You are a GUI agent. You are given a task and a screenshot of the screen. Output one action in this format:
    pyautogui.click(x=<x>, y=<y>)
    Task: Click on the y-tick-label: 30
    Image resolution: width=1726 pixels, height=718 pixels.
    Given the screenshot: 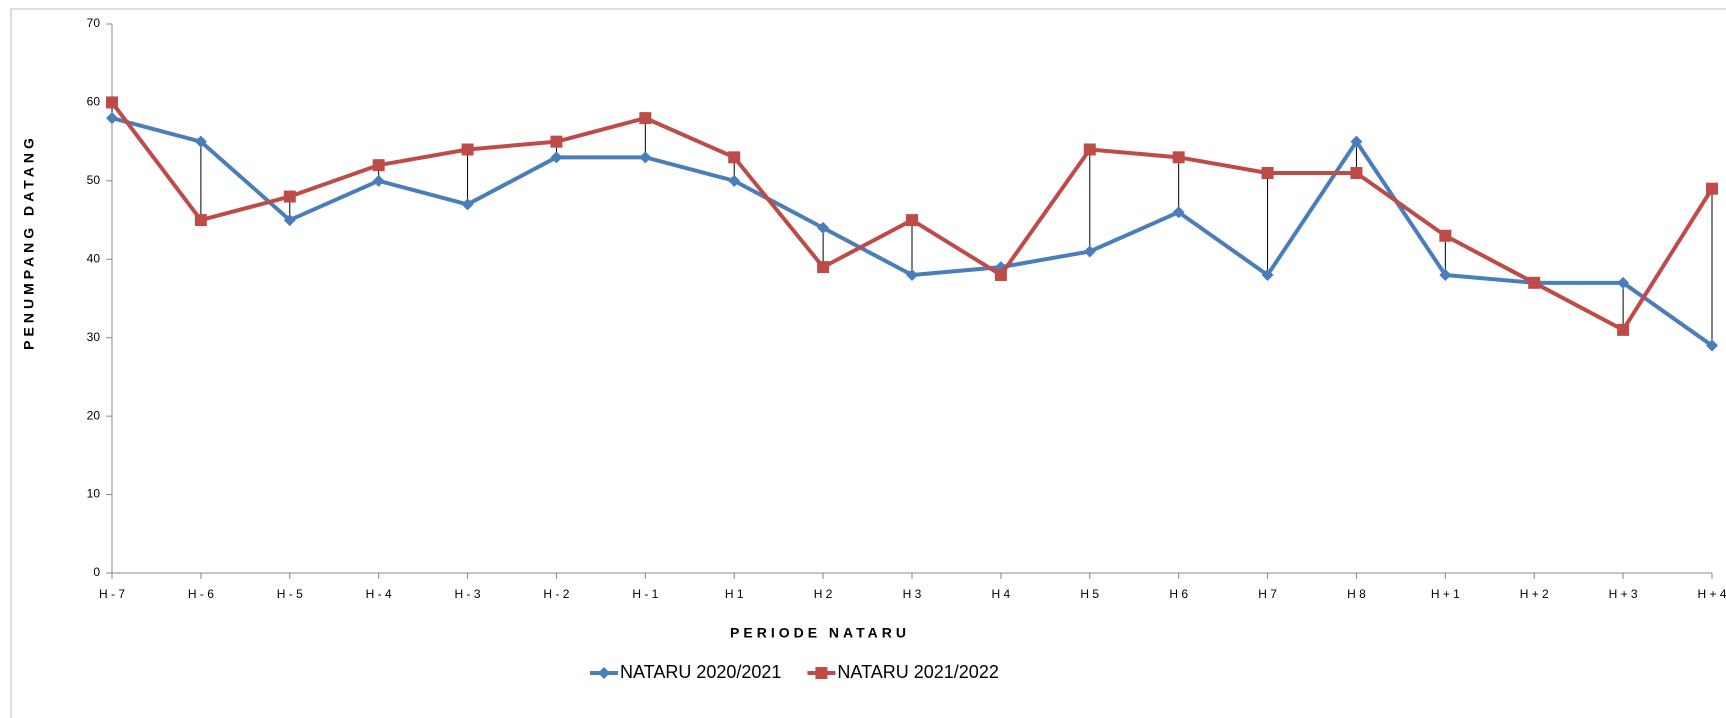 What is the action you would take?
    pyautogui.click(x=94, y=337)
    